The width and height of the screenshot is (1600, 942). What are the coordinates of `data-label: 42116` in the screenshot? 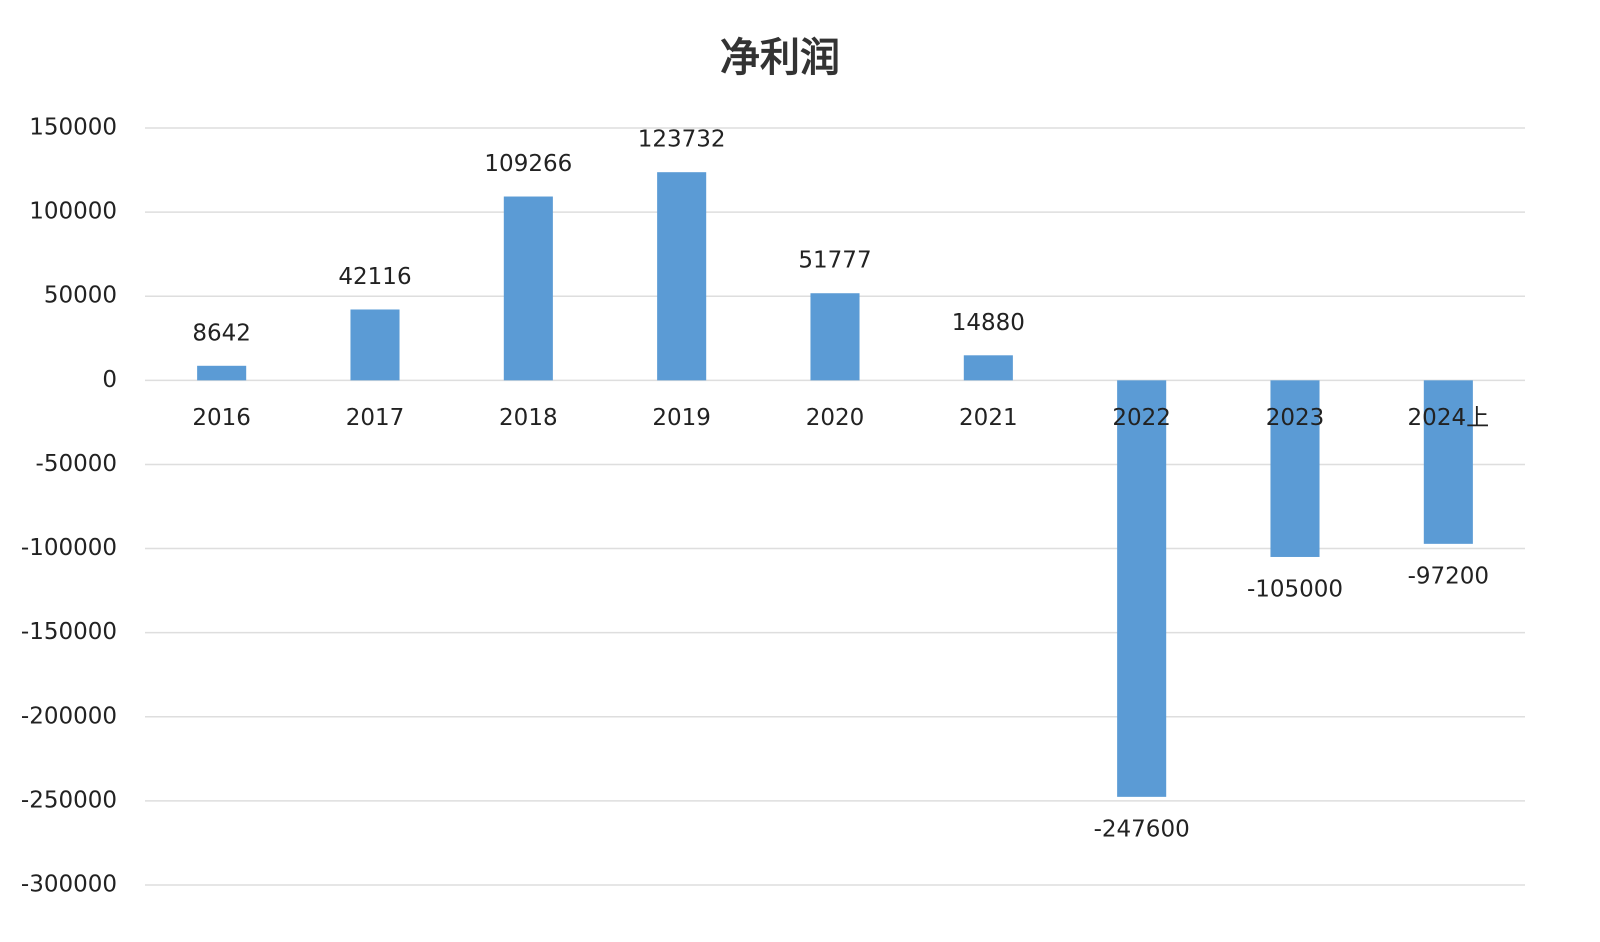 It's located at (374, 277).